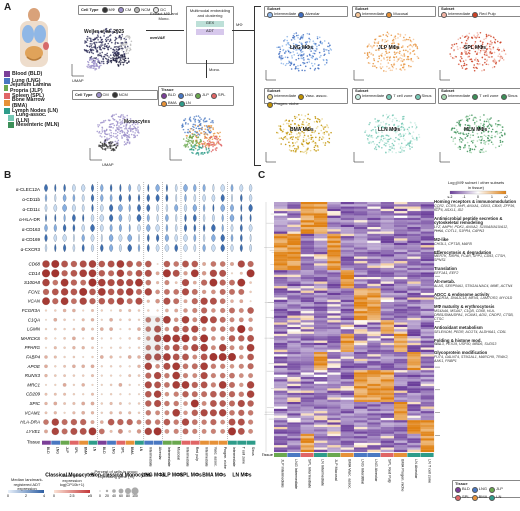  What do you see at coordinates (403, 96) in the screenshot?
I see `subset-legend-label: T cell zone` at bounding box center [403, 96].